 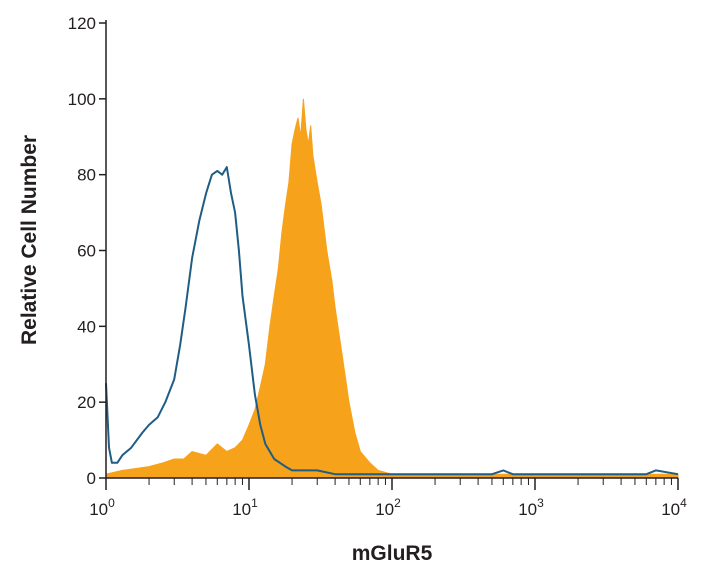 I want to click on y-axis-title: Relative Cell Number, so click(x=29, y=240).